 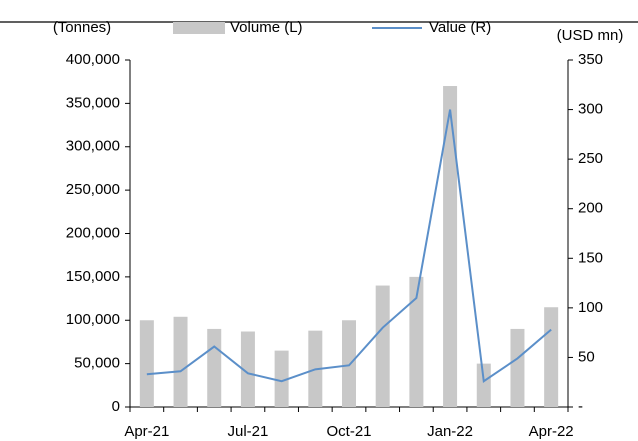 I want to click on y-axis-label: (Tonnes), so click(x=82, y=27).